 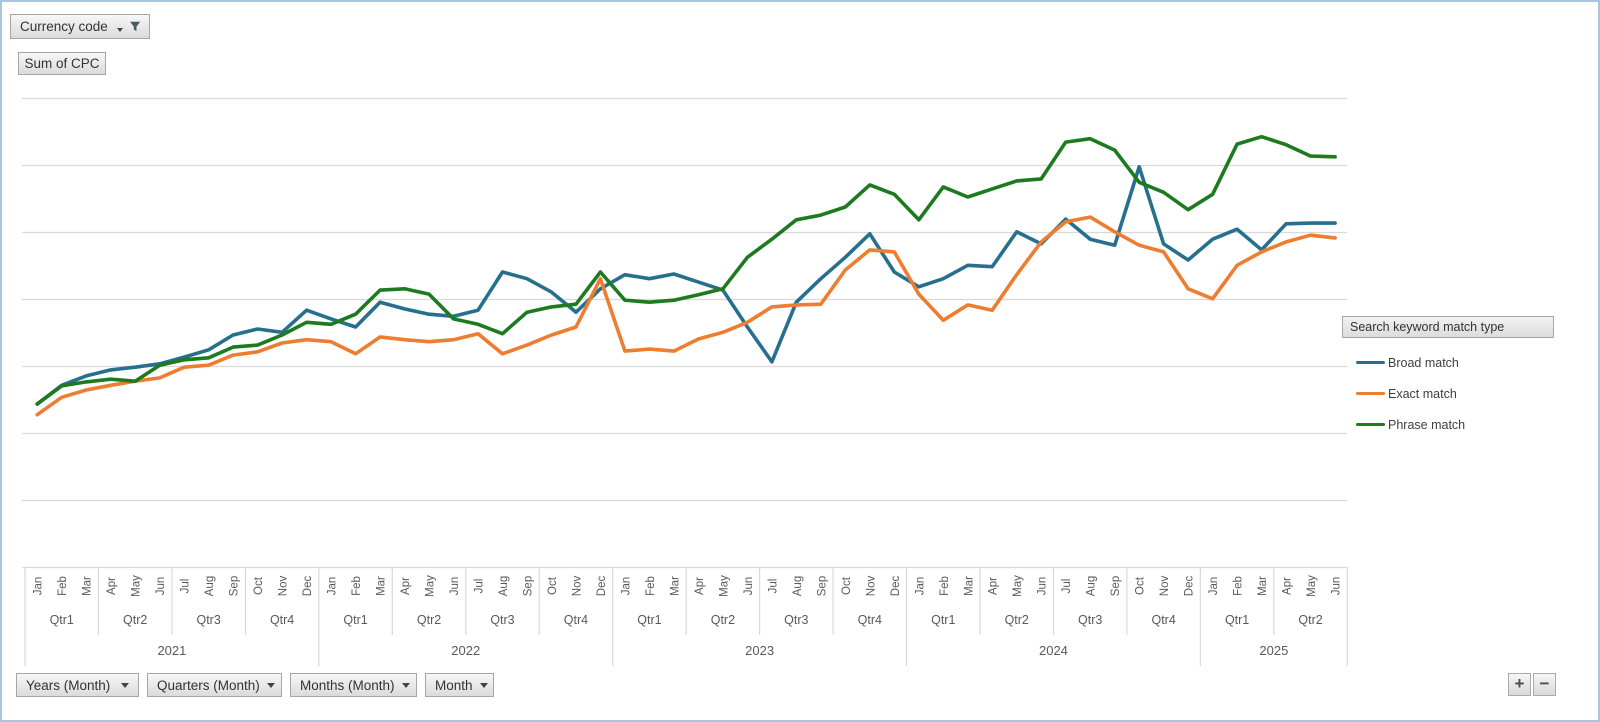 I want to click on report-filter-button-currency-code: Currency code, so click(x=80, y=26).